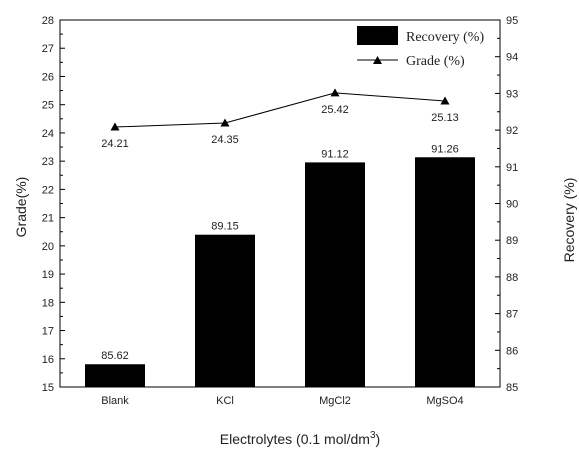 This screenshot has width=579, height=451. I want to click on y-right-tick-label: 86, so click(512, 351).